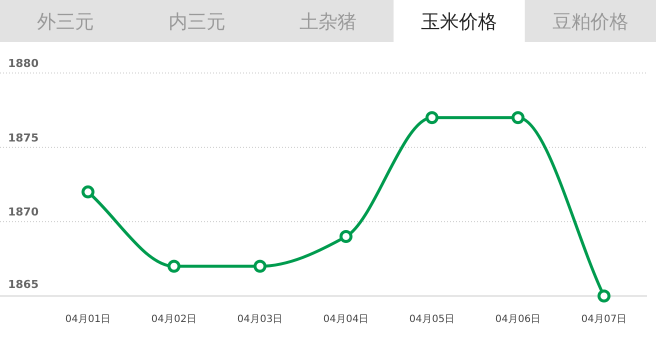  Describe the element at coordinates (459, 22) in the screenshot. I see `chart-title: 玉米价格` at that location.